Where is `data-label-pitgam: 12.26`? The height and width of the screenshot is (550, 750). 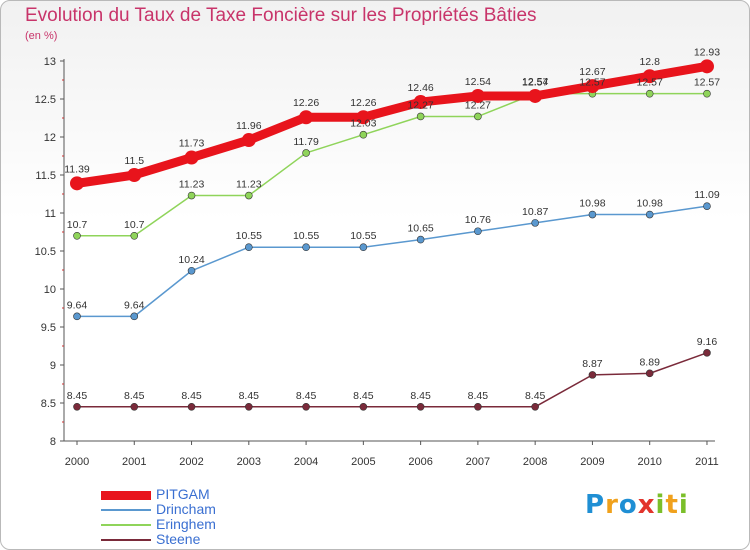
data-label-pitgam: 12.26 is located at coordinates (306, 103).